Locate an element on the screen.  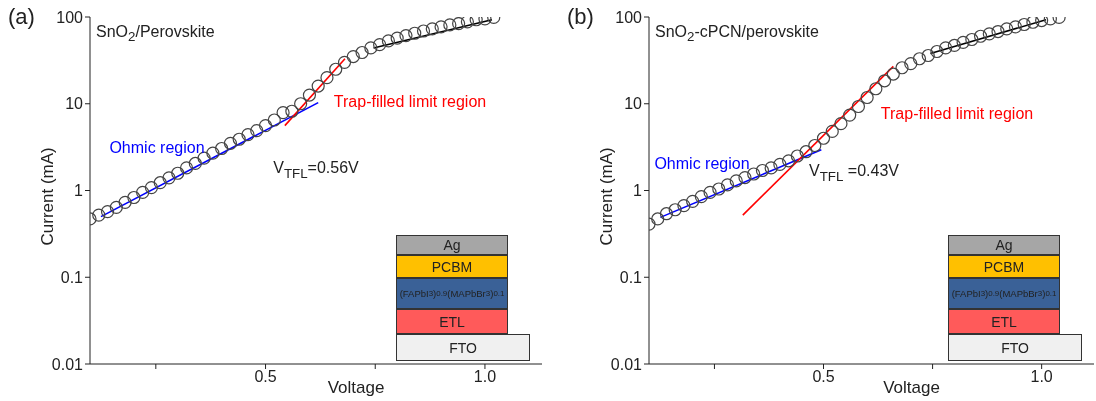
annotation: V$_{TFL}$ =0.43V is located at coordinates (854, 173).